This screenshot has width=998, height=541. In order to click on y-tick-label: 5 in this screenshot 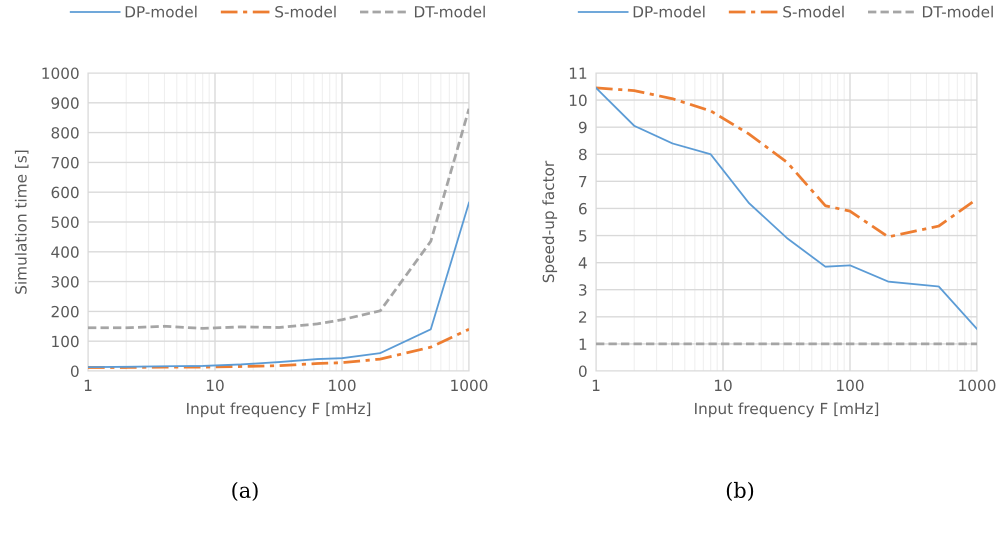, I will do `click(582, 236)`.